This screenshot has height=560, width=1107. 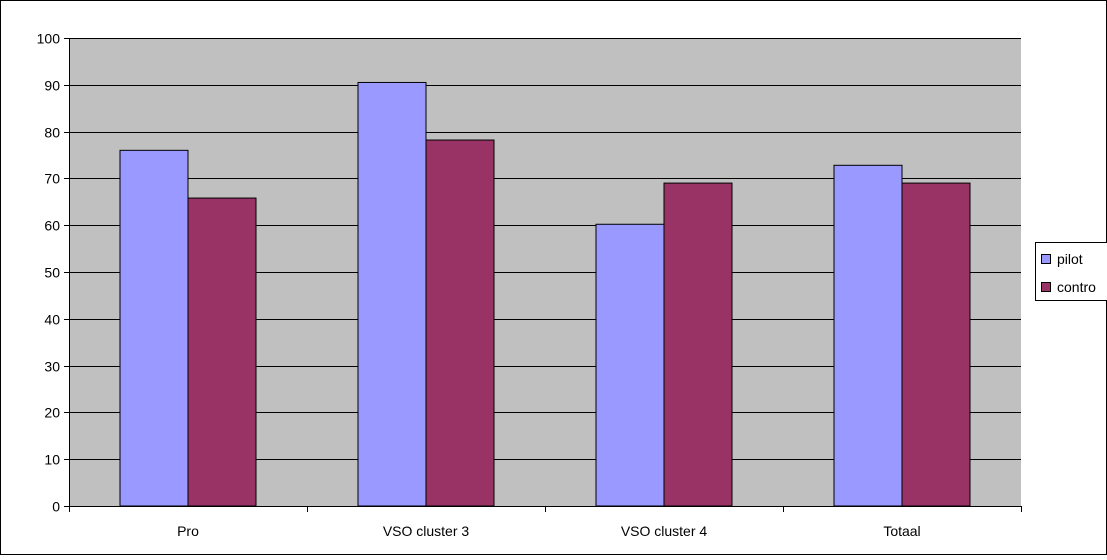 I want to click on y-tick-label: 100, so click(x=49, y=39).